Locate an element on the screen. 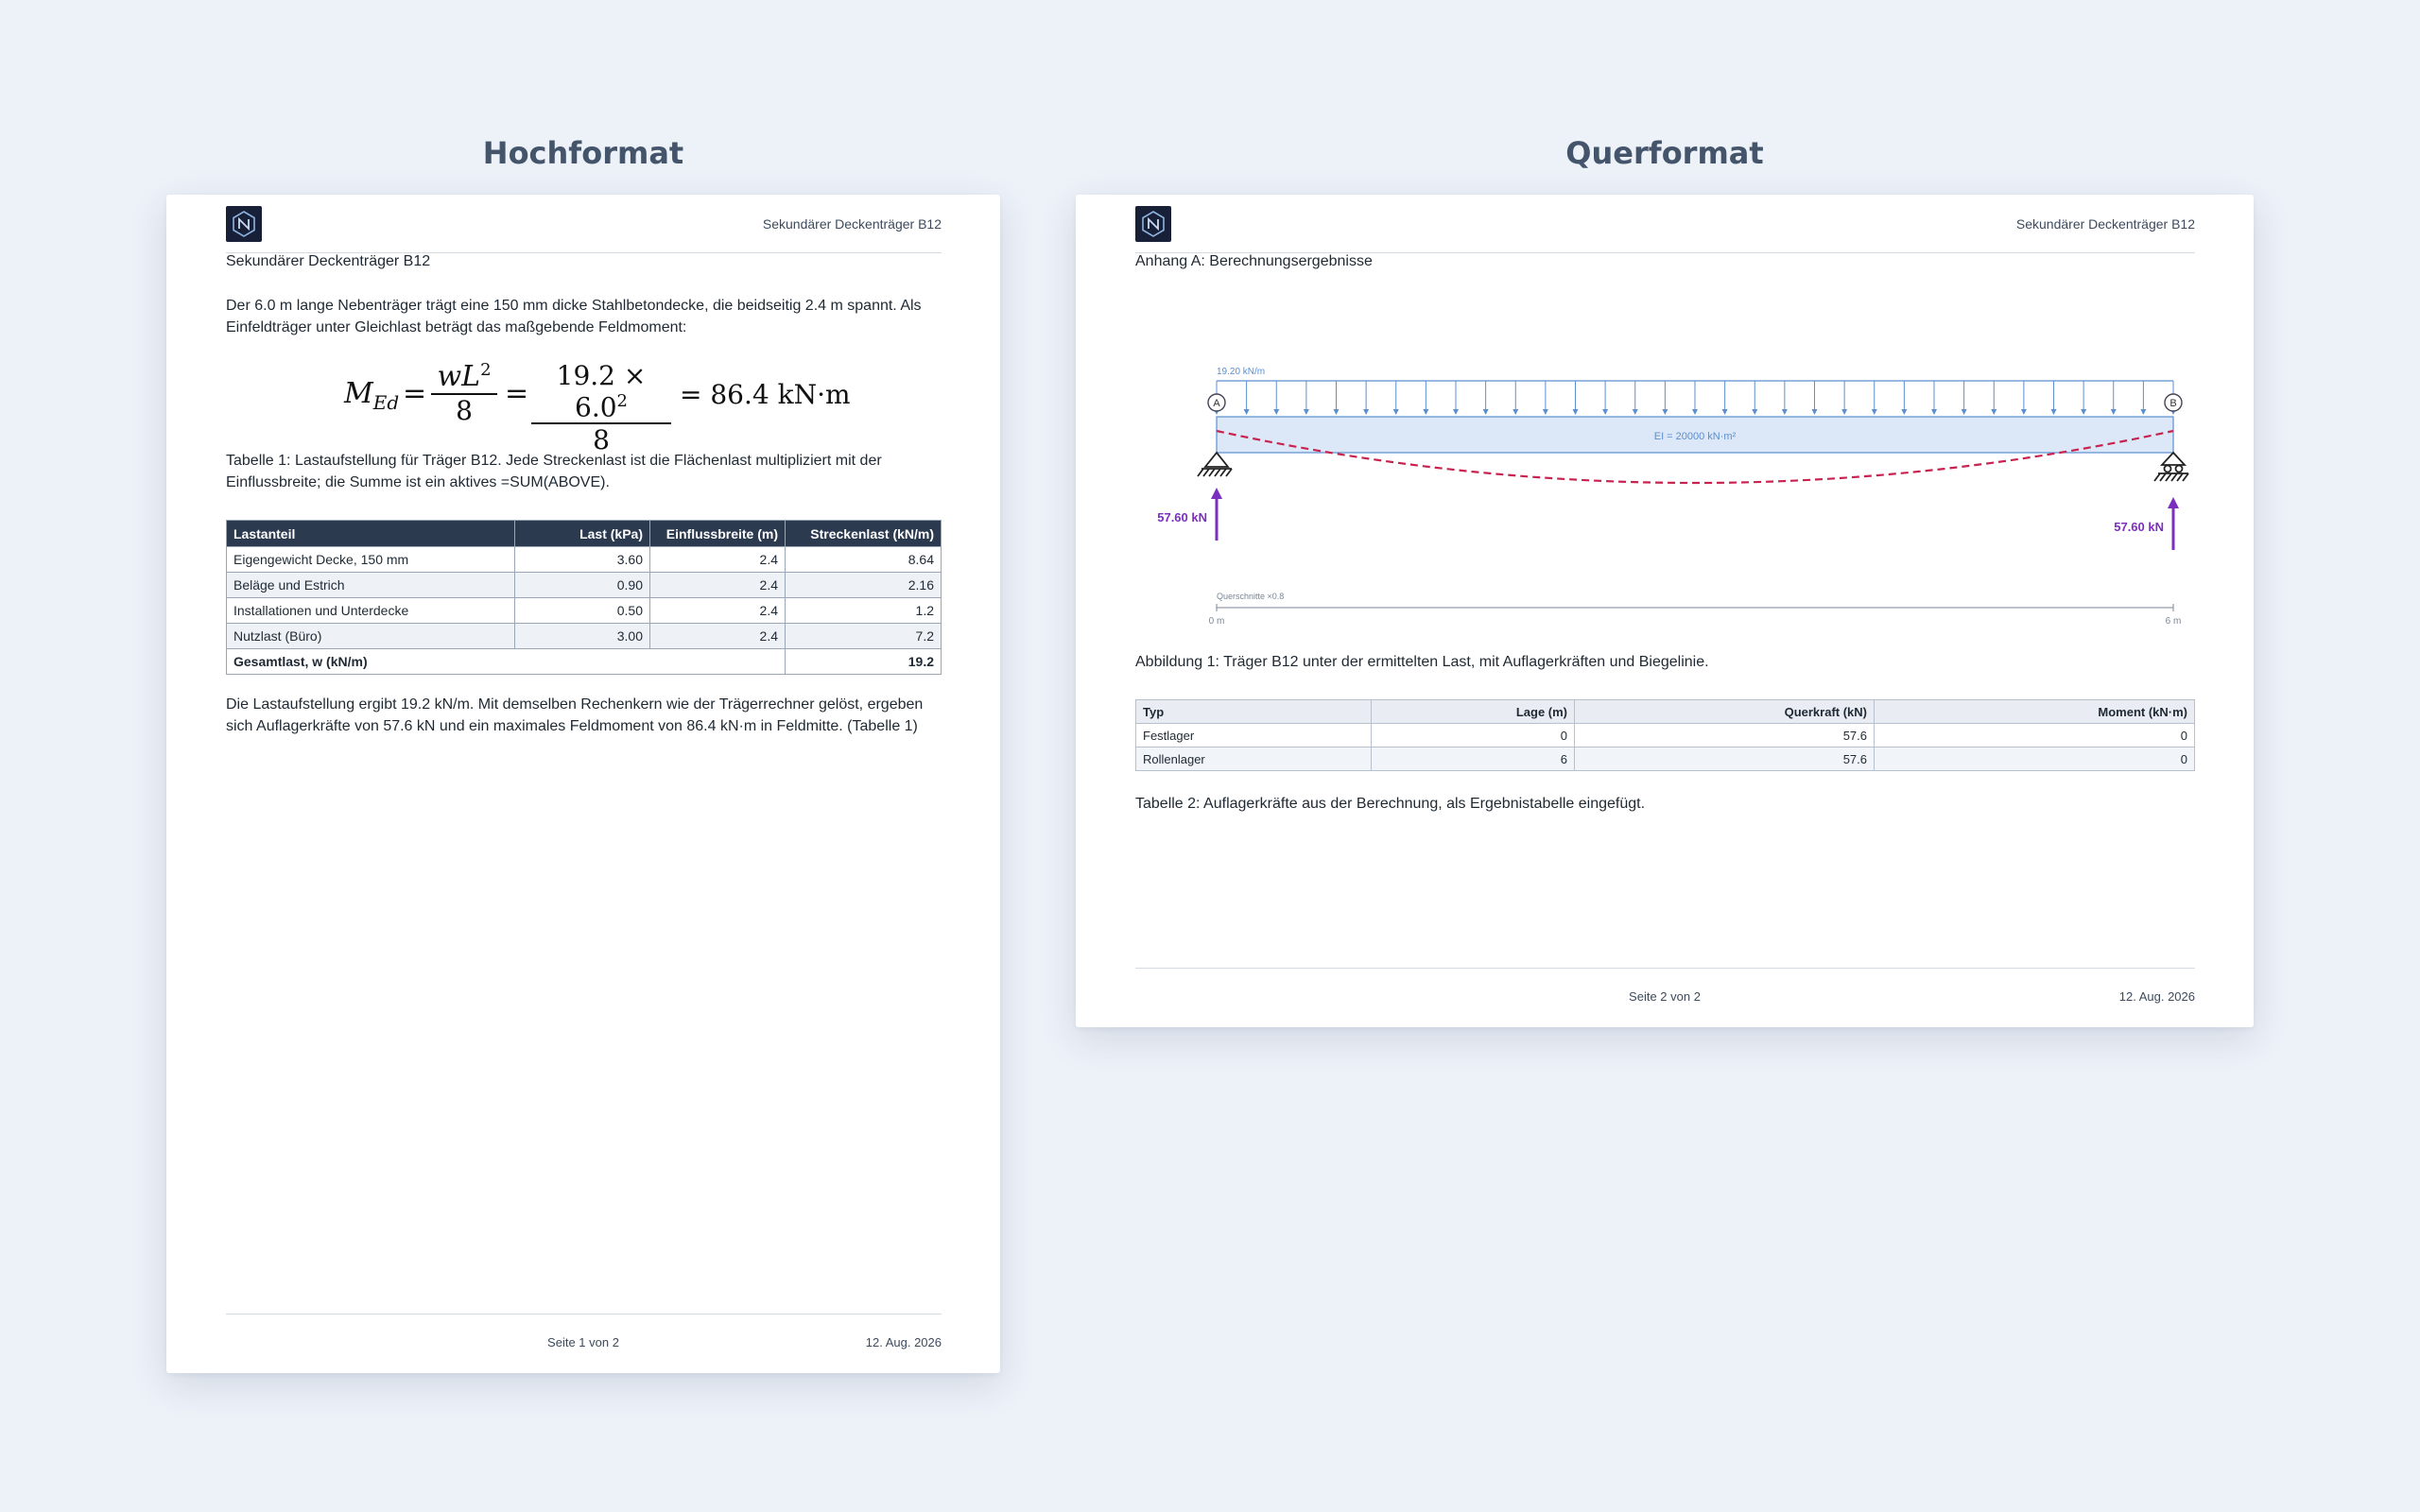 This screenshot has width=2420, height=1512. cell: Beläge und Estrich is located at coordinates (370, 585).